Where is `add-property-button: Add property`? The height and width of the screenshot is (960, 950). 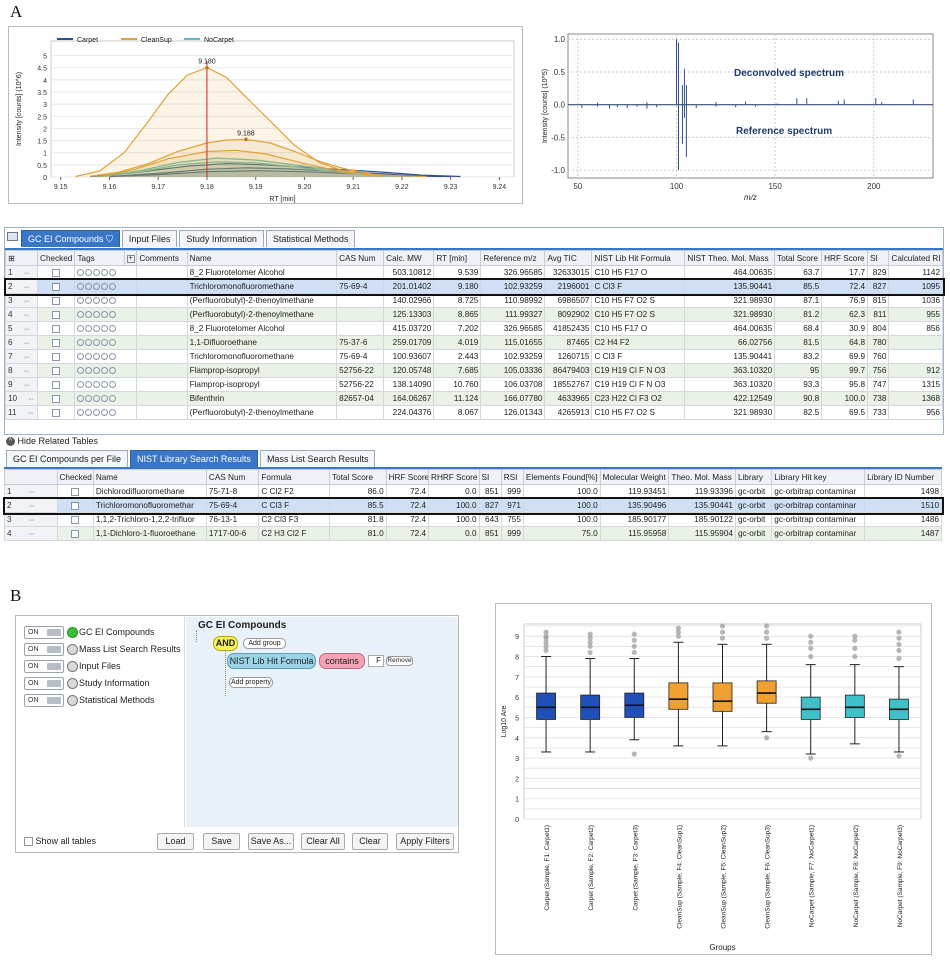 add-property-button: Add property is located at coordinates (251, 682).